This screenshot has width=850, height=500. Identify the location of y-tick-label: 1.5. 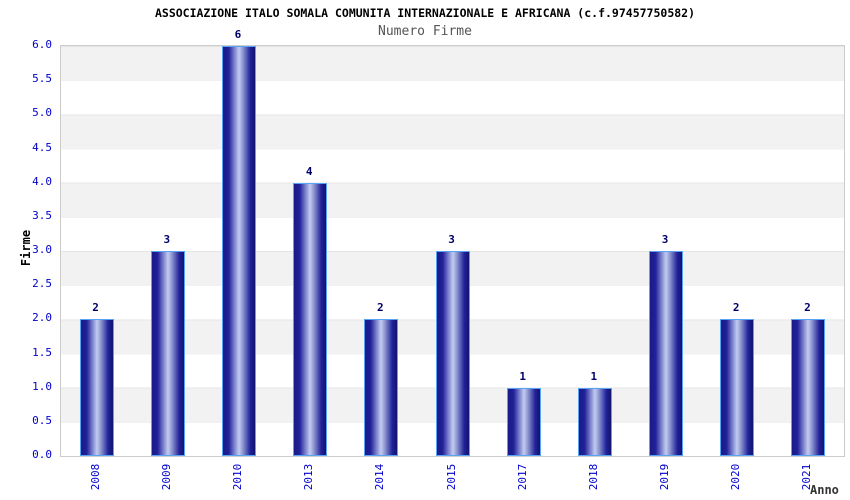
(42, 352).